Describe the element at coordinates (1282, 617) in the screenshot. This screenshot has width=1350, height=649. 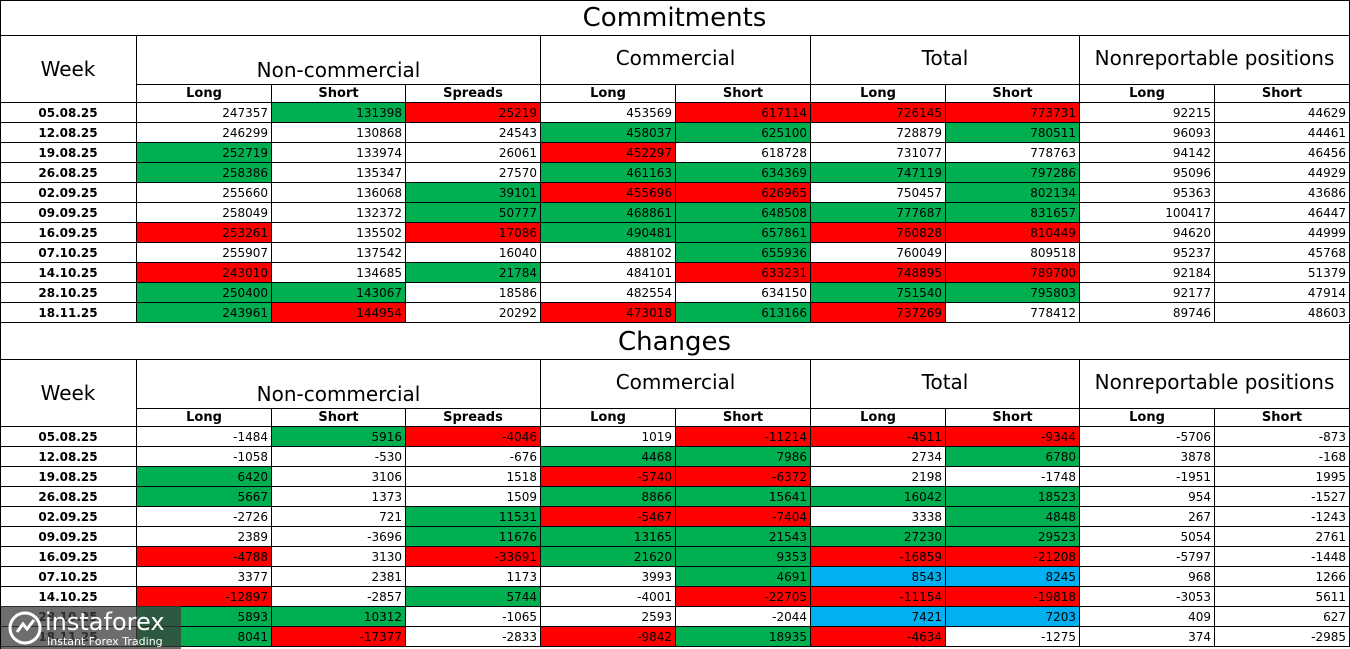
I see `value-cell: 627` at that location.